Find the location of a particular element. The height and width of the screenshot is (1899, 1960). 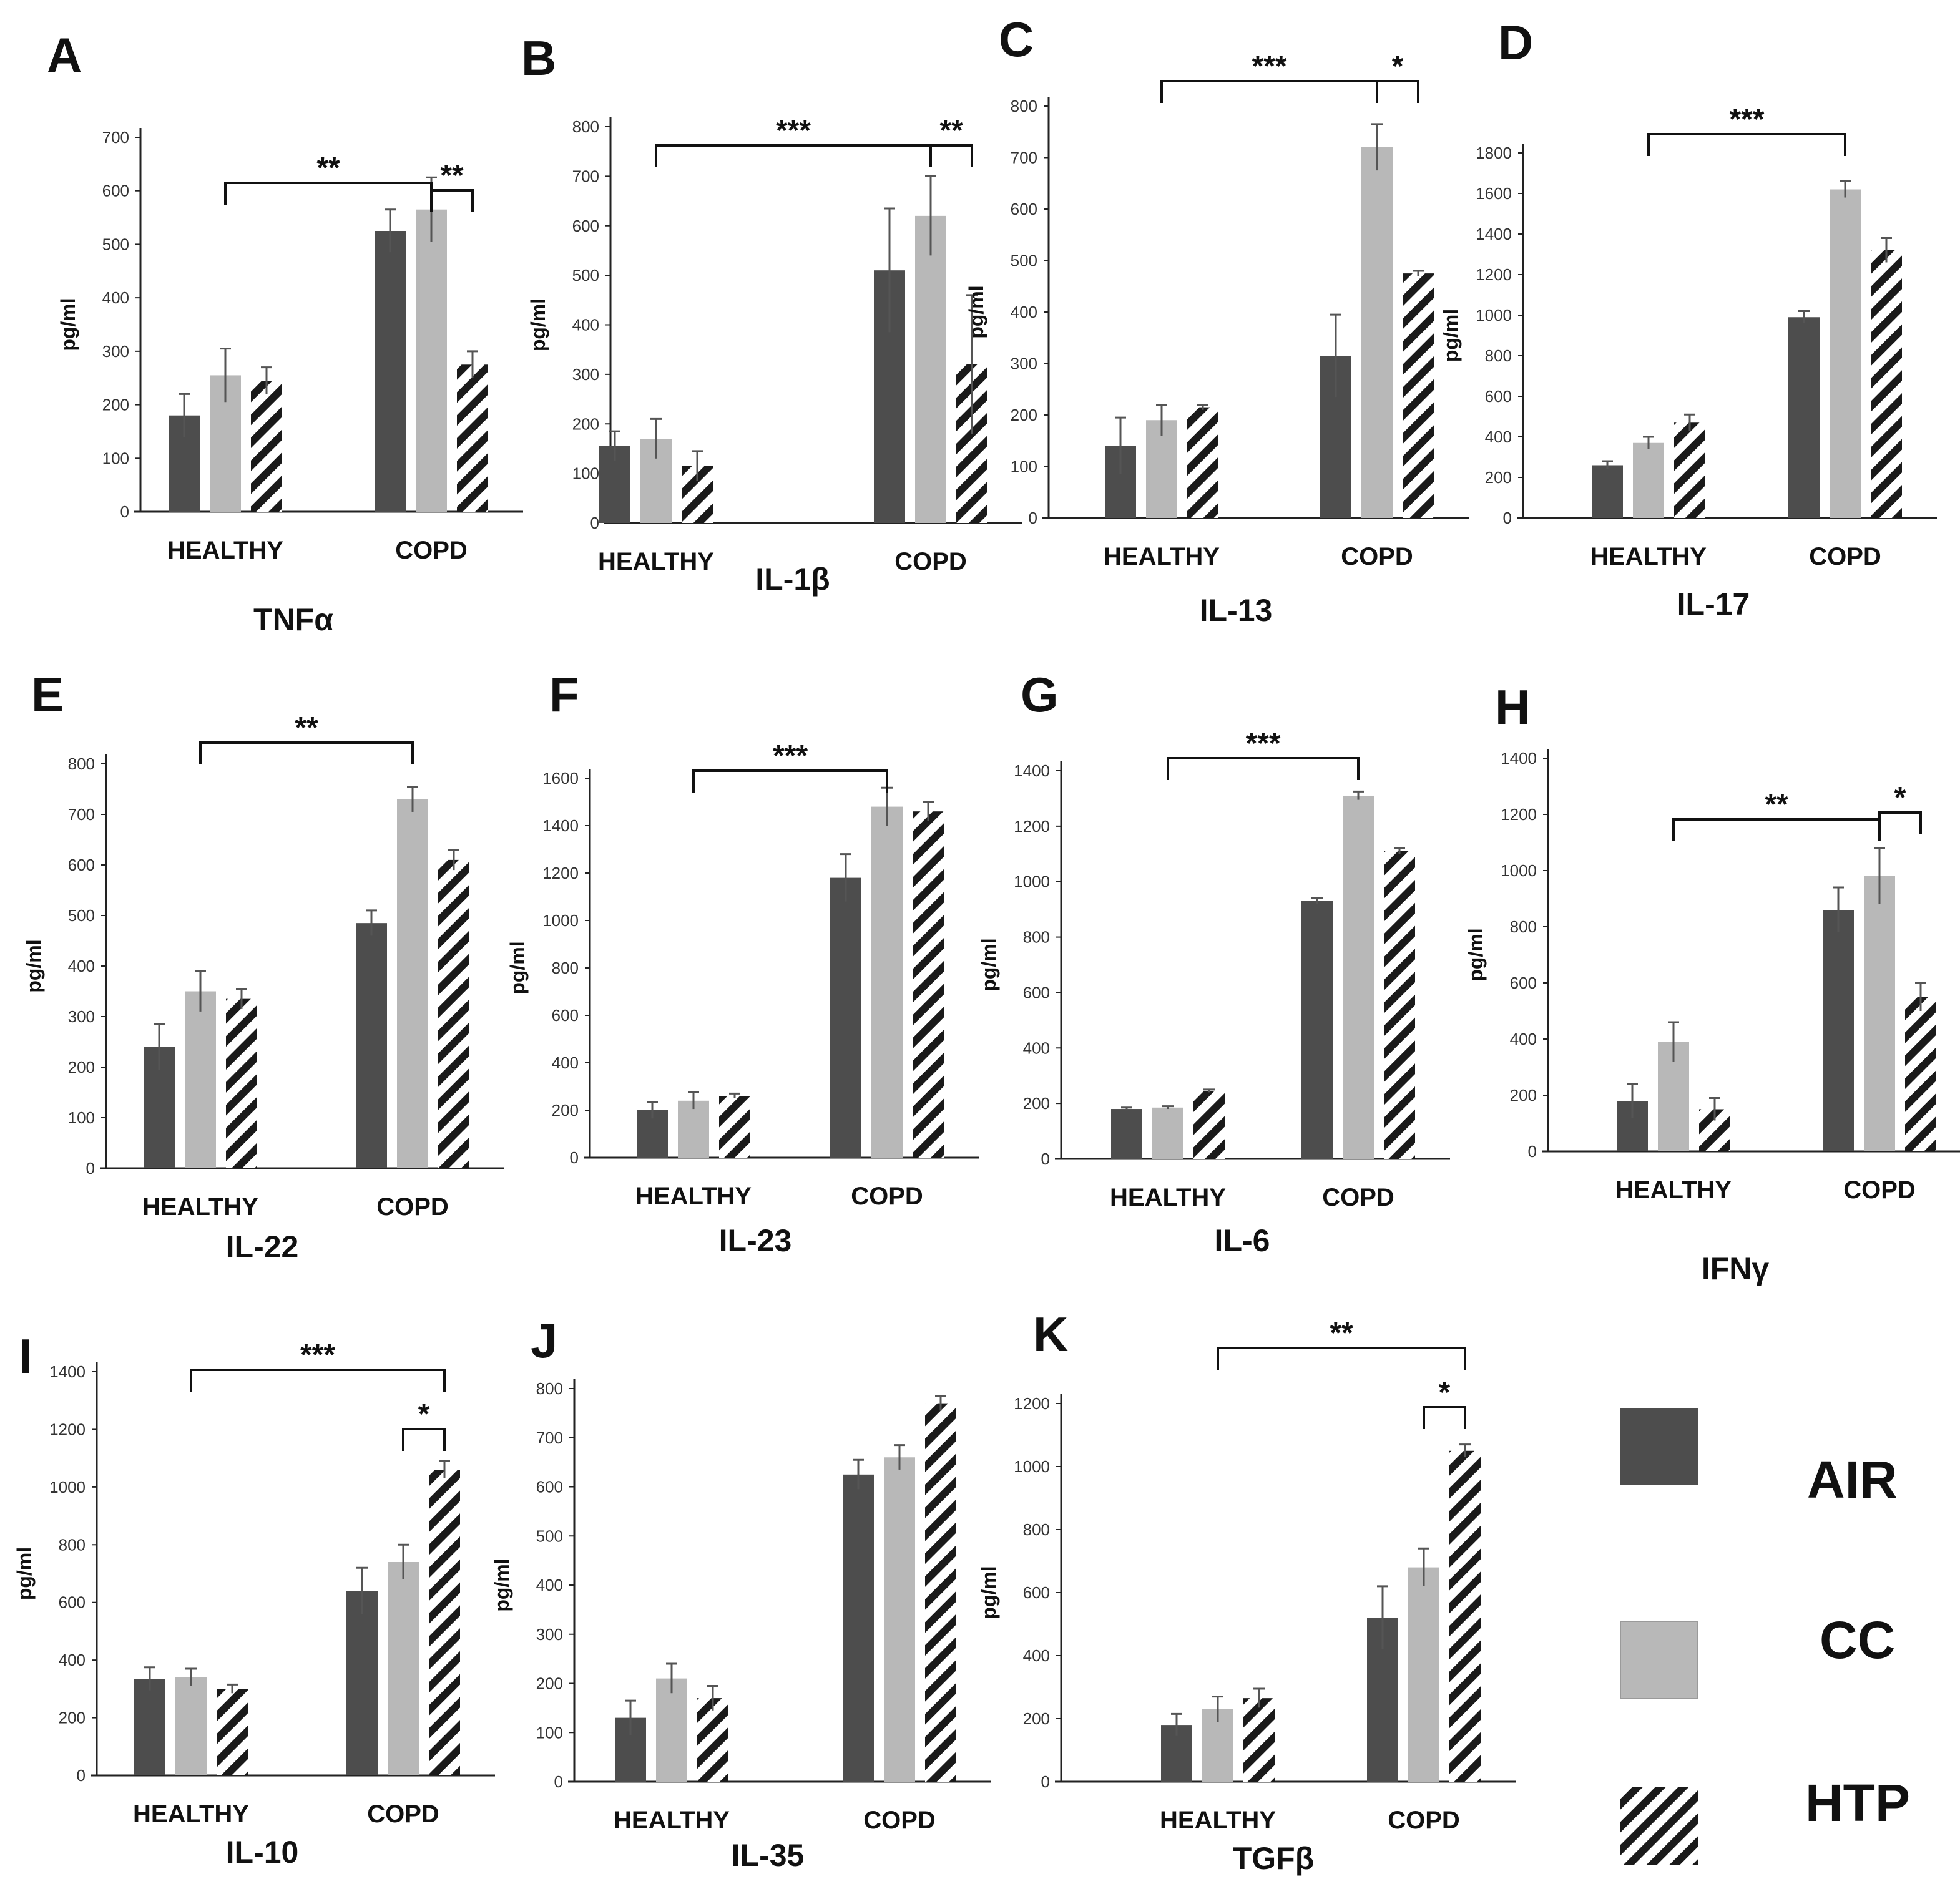

cytokine-title: IL-23 is located at coordinates (755, 1240).